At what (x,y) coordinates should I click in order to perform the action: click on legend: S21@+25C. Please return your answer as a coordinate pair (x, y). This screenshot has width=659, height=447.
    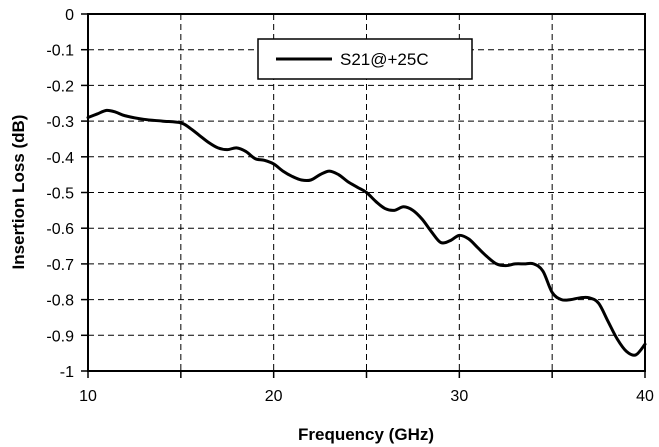
    Looking at the image, I should click on (365, 59).